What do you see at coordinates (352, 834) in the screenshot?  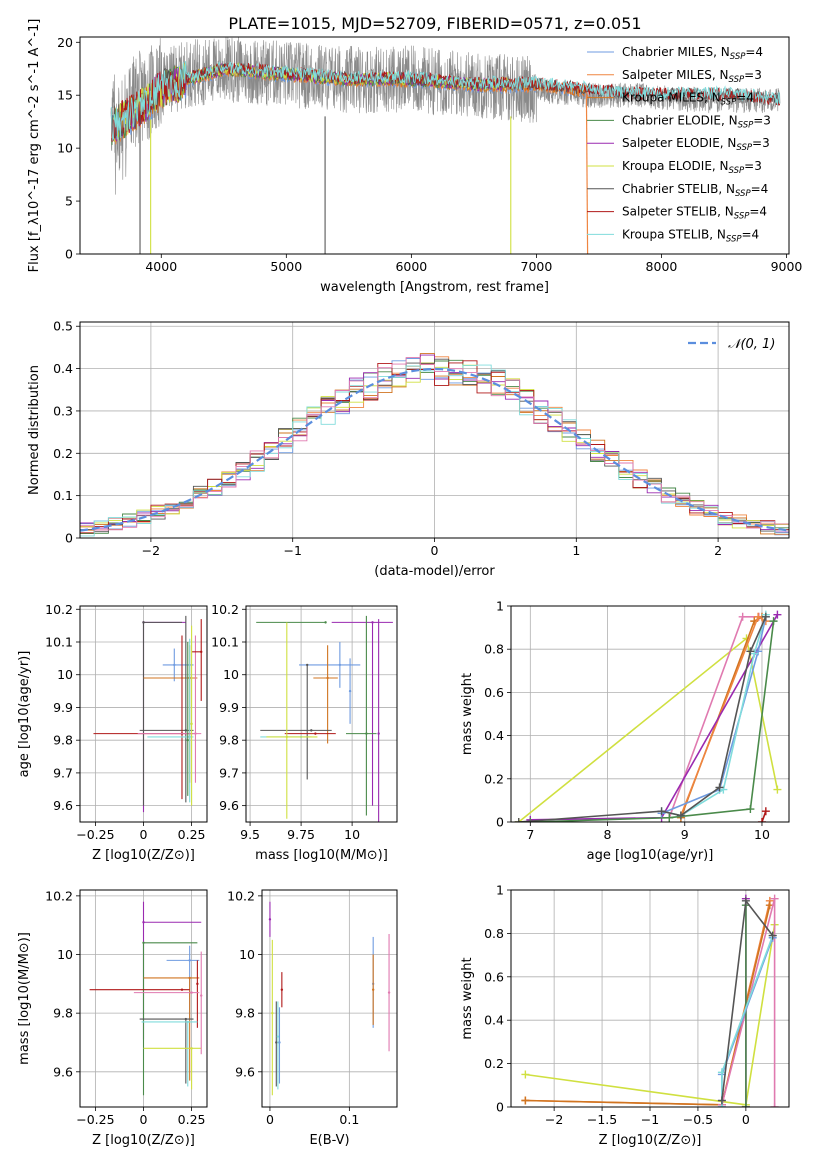 I see `x-tick-label: 10` at bounding box center [352, 834].